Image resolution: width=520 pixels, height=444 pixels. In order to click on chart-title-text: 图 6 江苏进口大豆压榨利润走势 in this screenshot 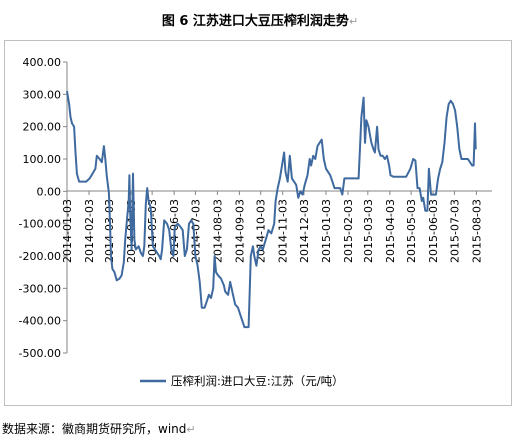, I will do `click(255, 21)`.